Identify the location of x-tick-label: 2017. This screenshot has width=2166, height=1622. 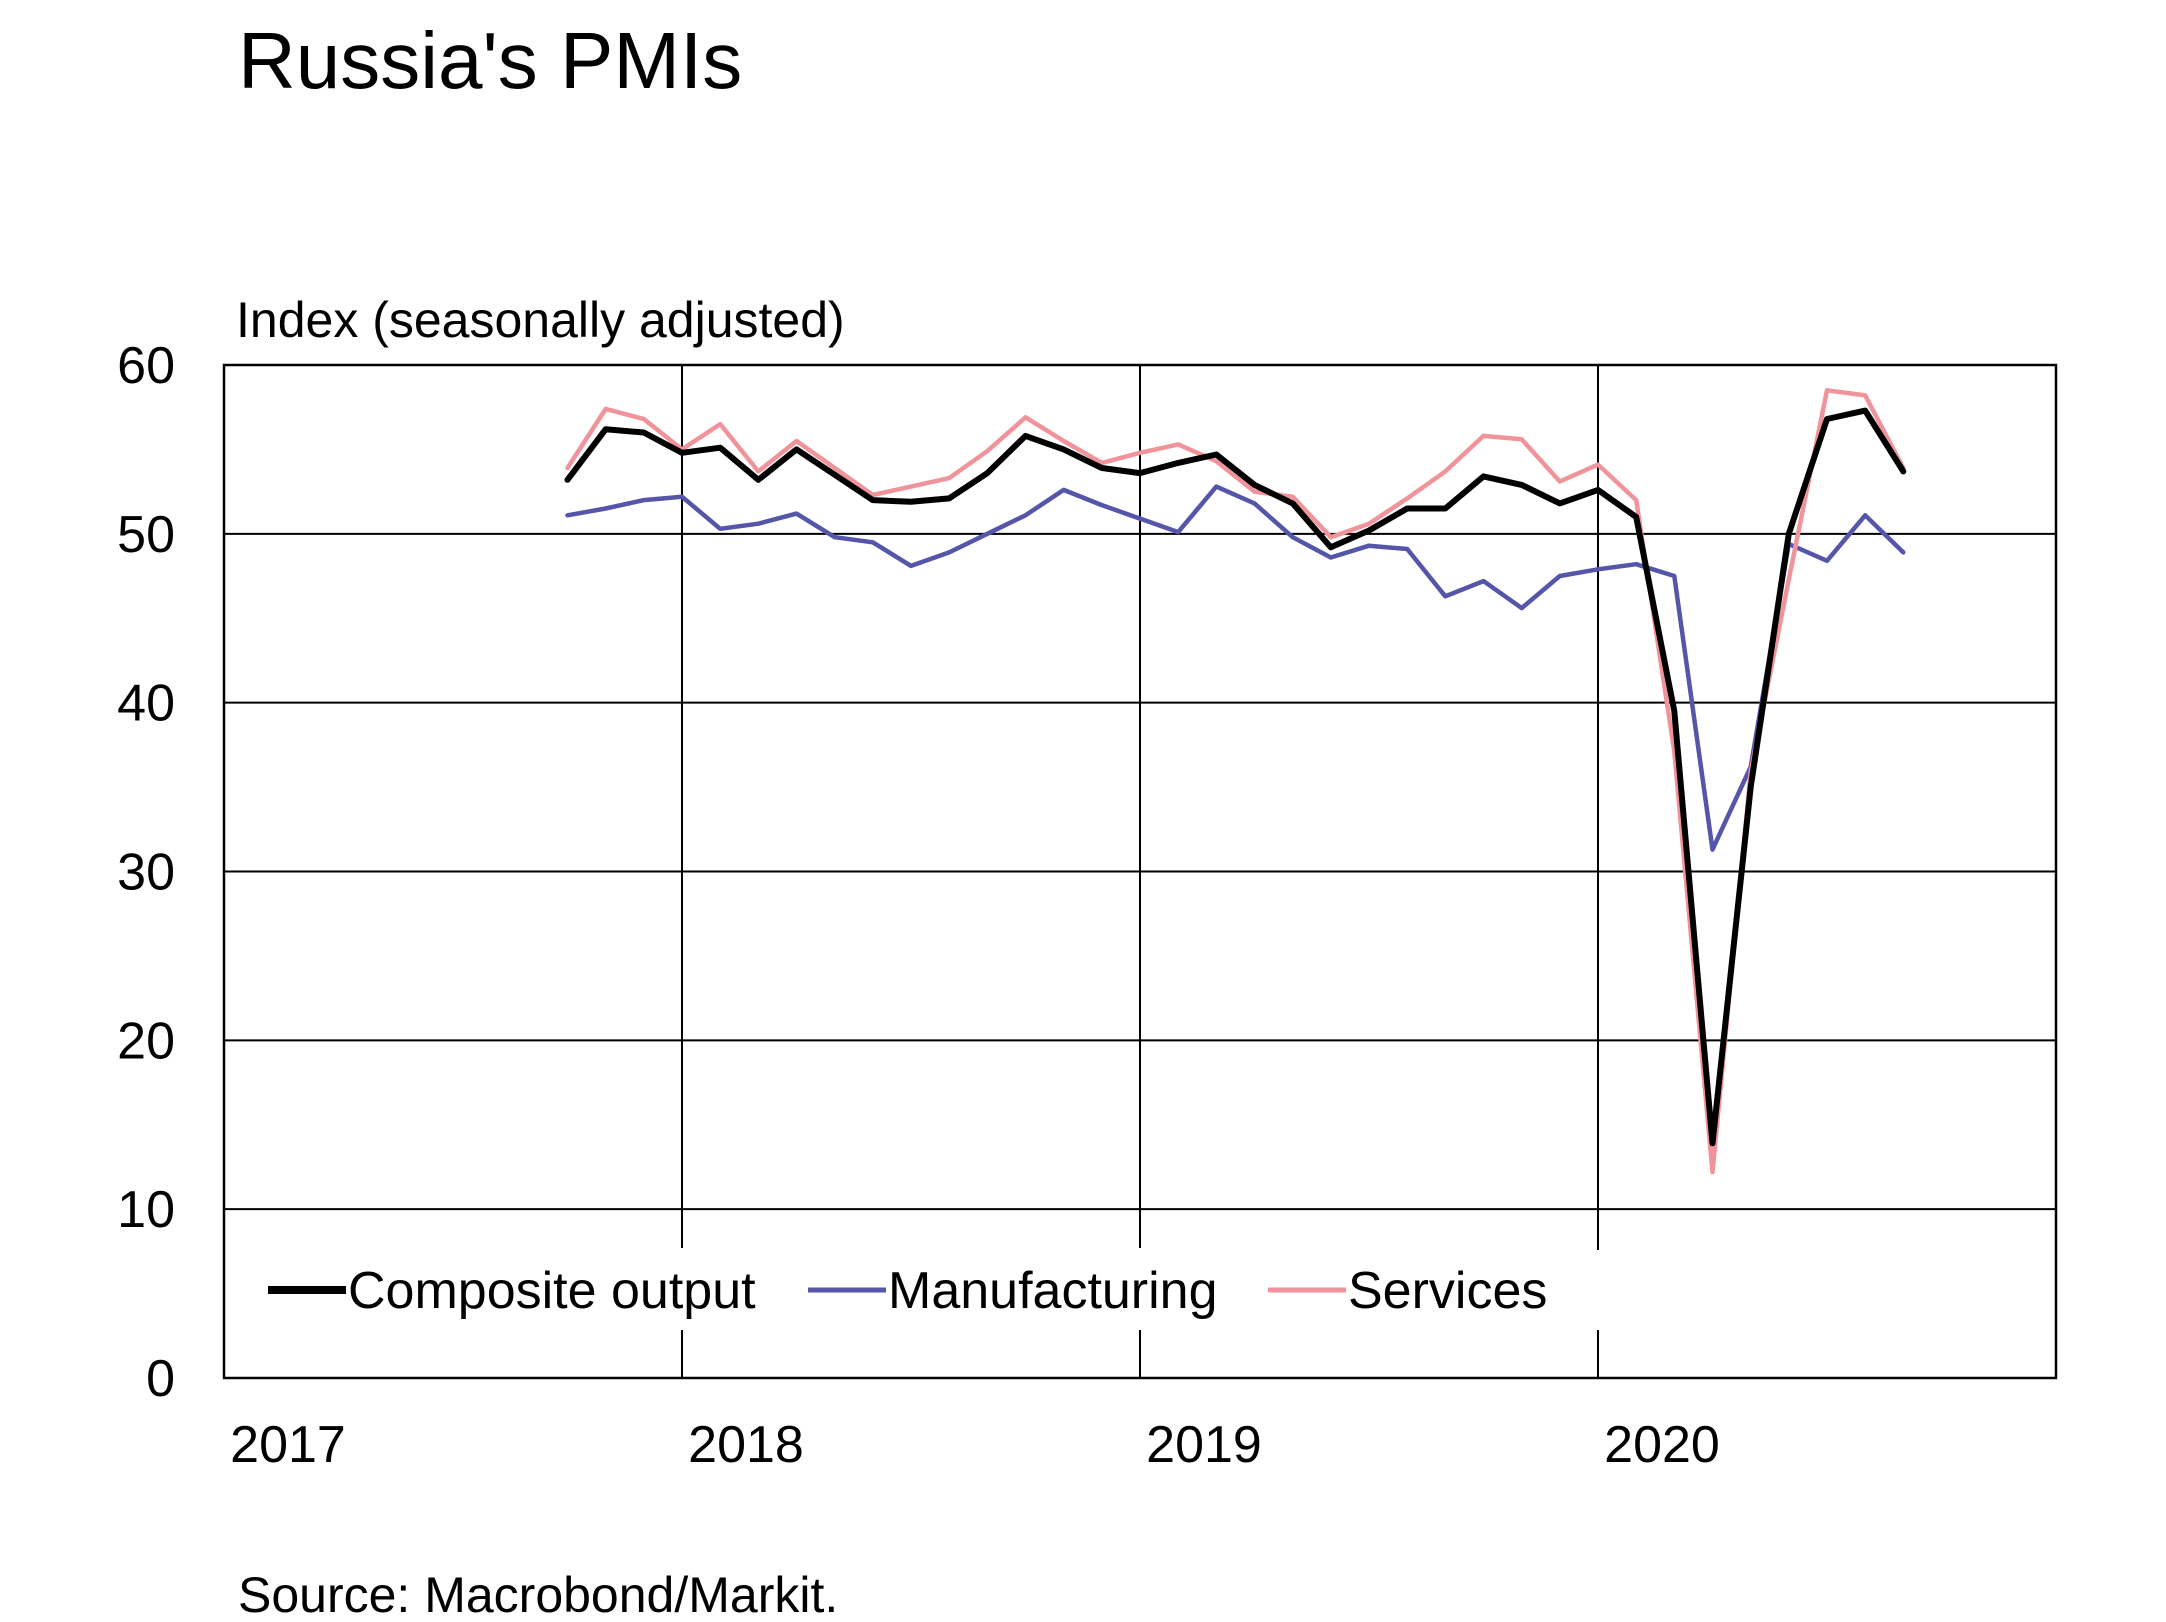
(288, 1445).